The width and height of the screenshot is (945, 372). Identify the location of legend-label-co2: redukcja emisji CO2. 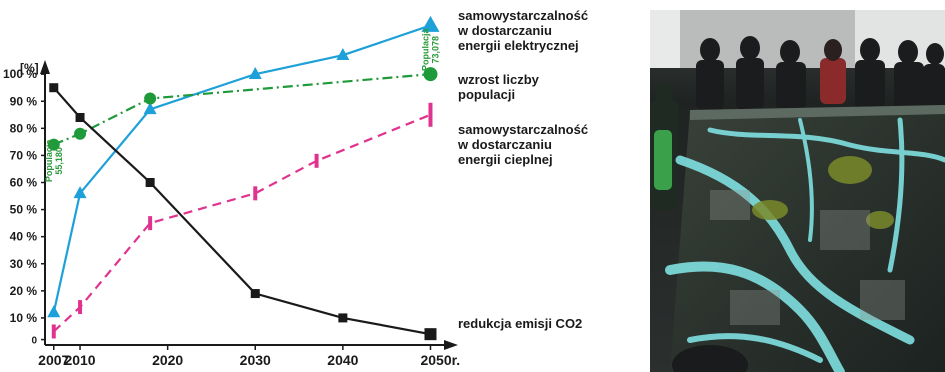
(520, 323).